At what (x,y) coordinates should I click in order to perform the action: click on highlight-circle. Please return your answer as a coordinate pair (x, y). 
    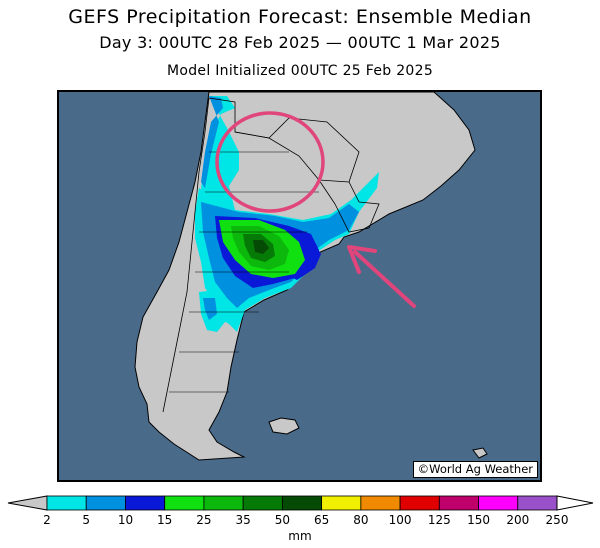
    Looking at the image, I should click on (270, 162).